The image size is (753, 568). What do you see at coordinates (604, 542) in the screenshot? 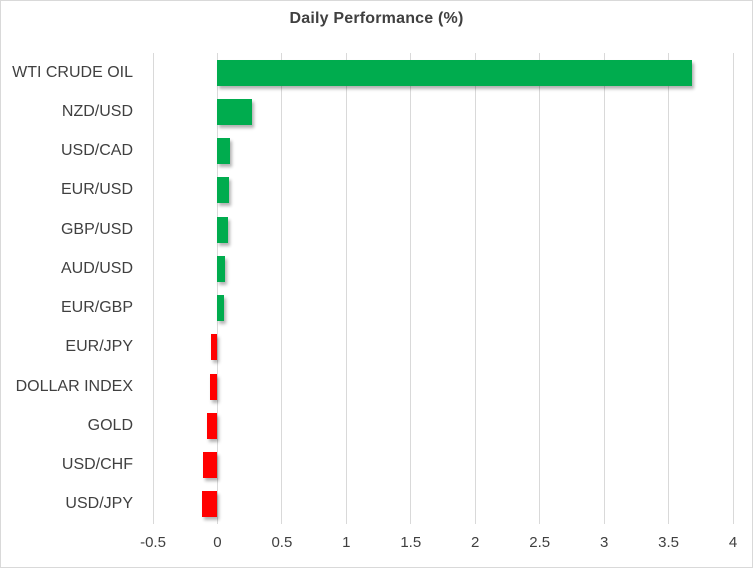
I see `x-tick-label: 3` at bounding box center [604, 542].